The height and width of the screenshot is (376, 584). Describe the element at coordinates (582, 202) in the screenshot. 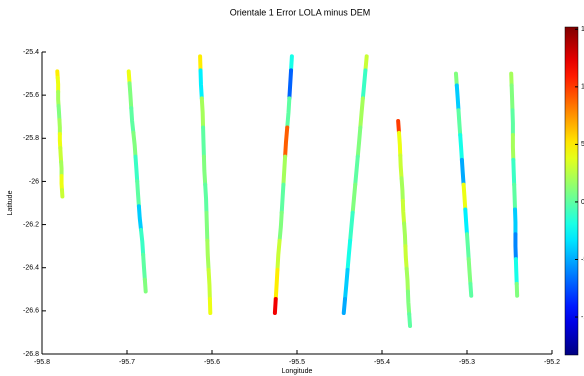

I see `colorbar-tick-label: 0` at that location.